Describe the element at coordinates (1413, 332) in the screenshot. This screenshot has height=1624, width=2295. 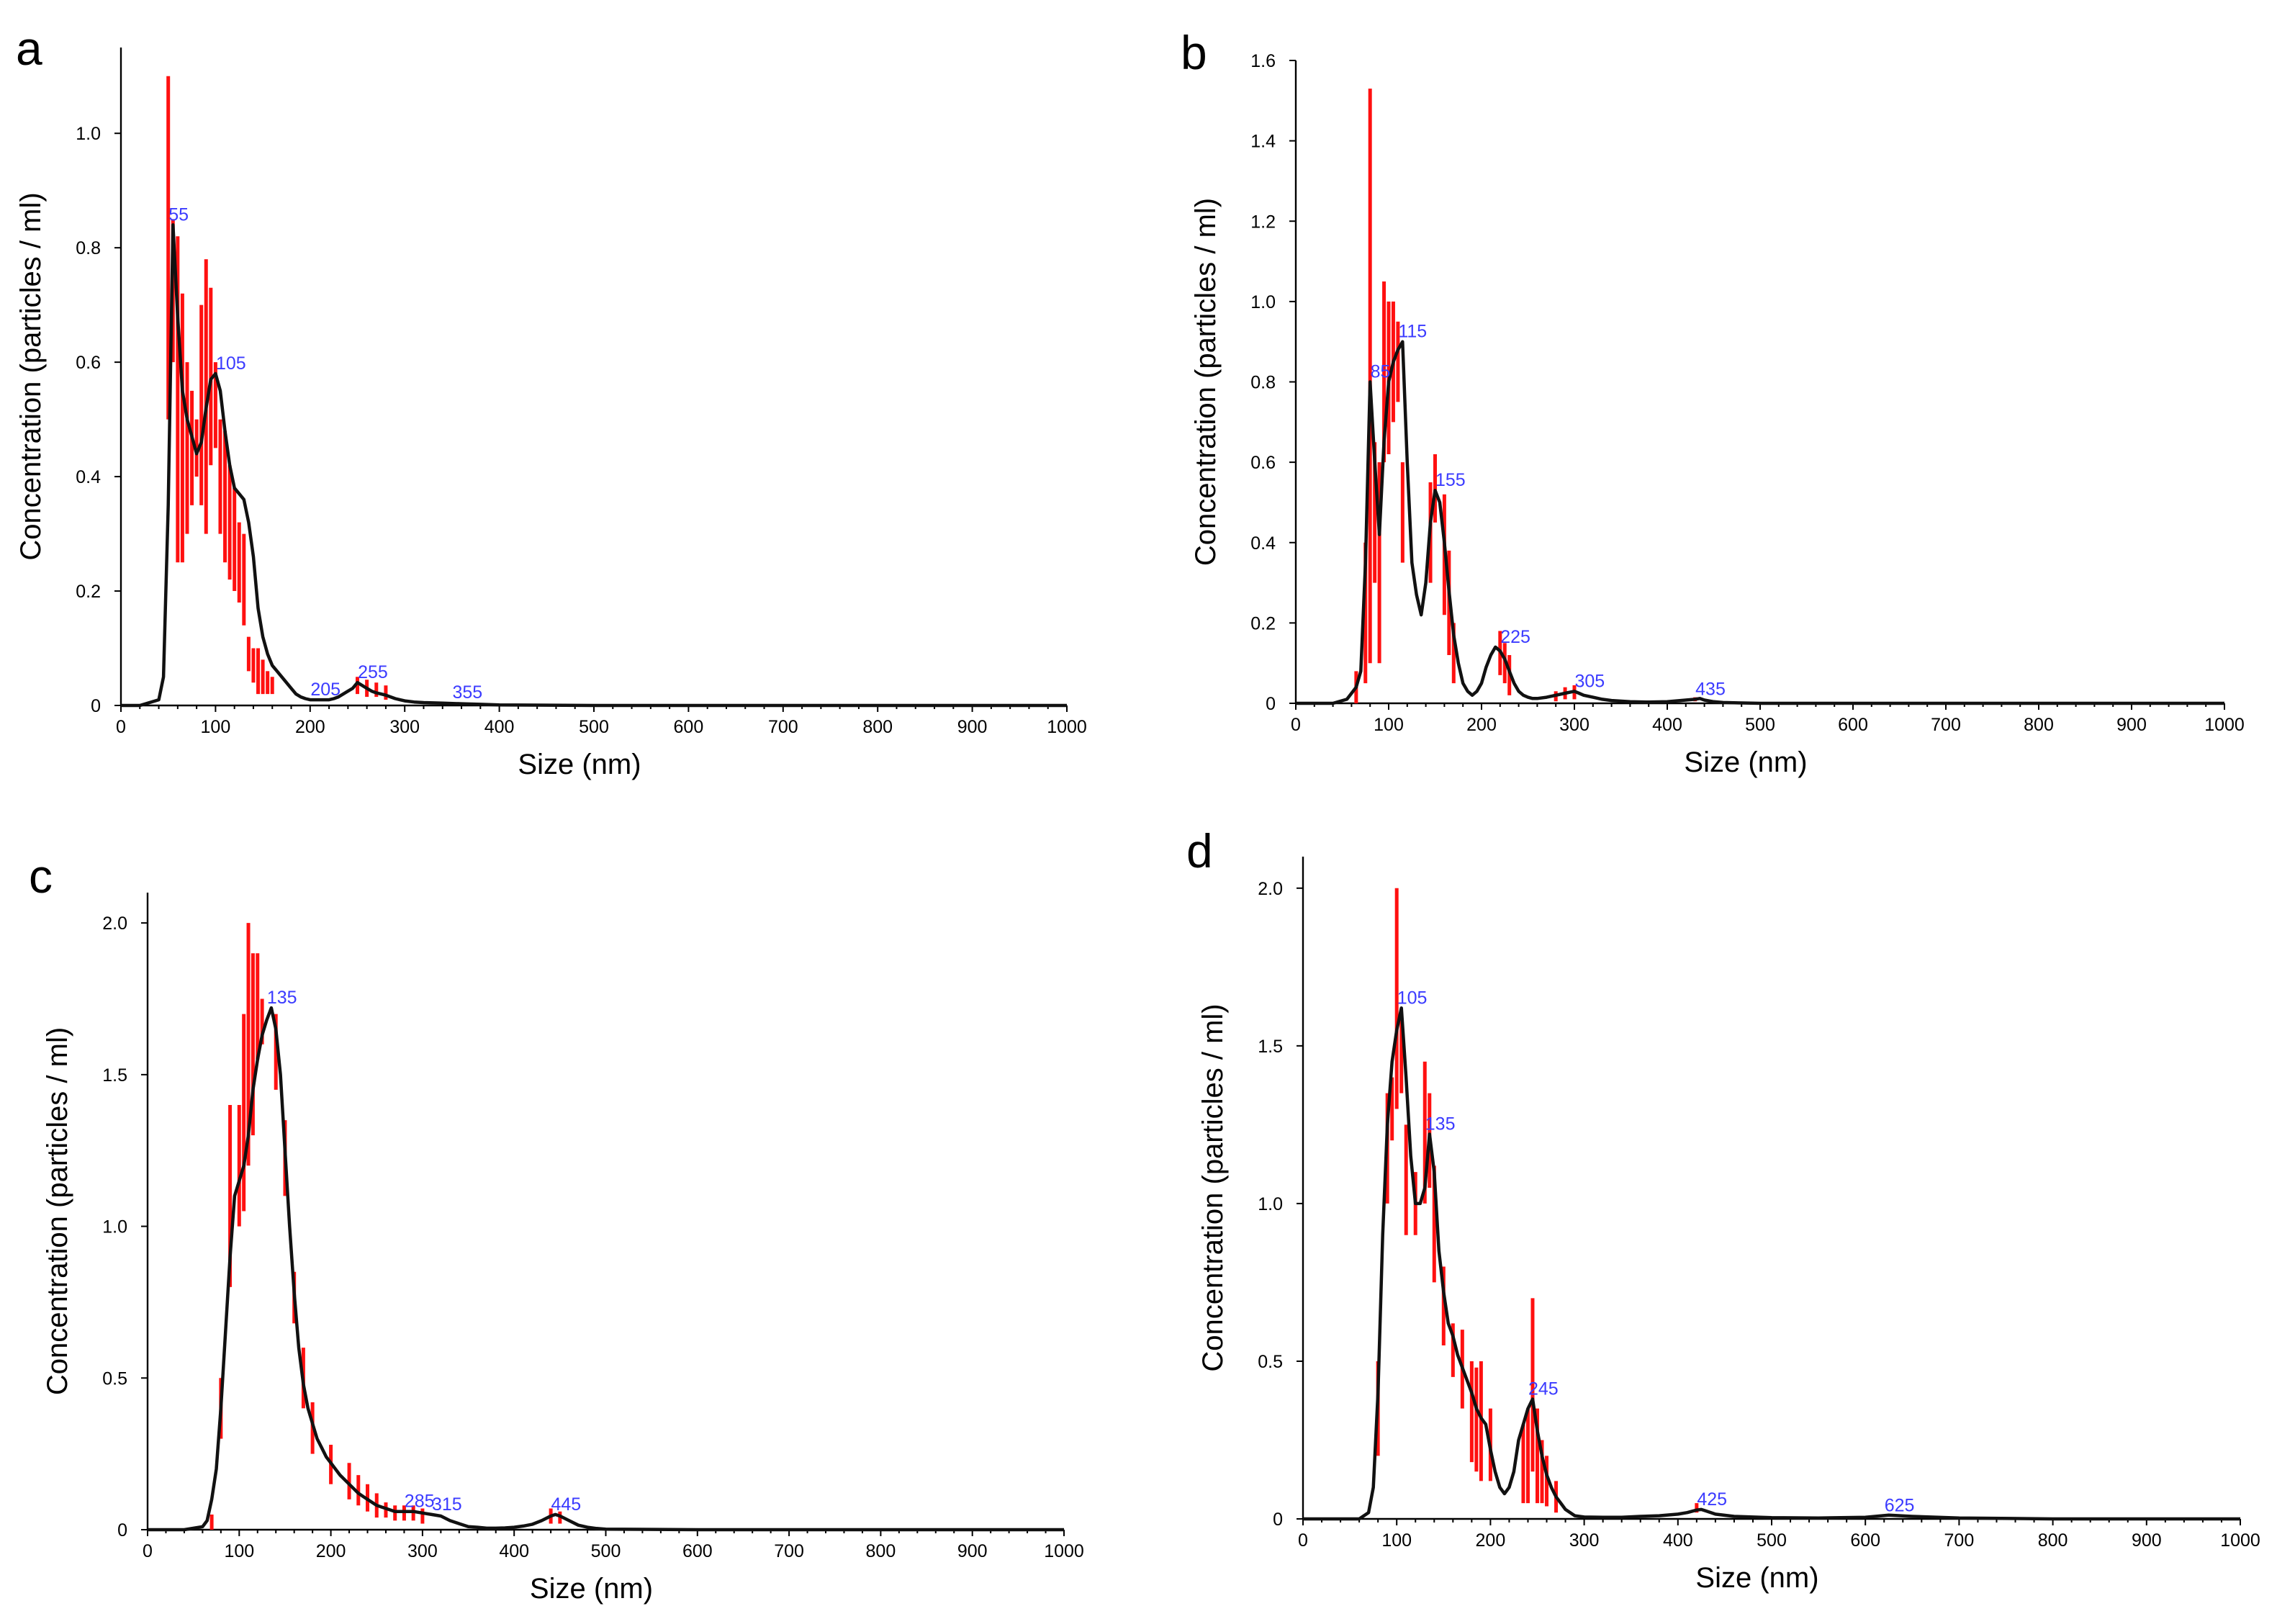
I see `peak-label: 115` at that location.